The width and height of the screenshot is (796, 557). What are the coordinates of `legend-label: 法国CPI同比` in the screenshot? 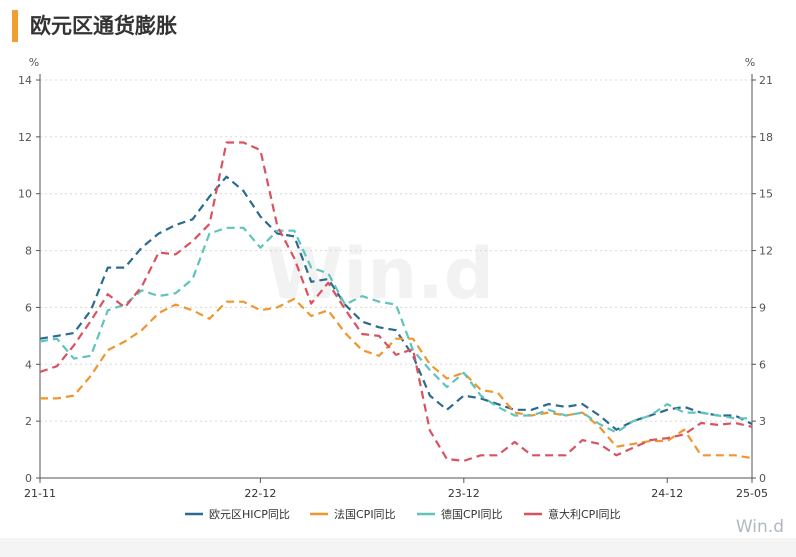 It's located at (365, 514).